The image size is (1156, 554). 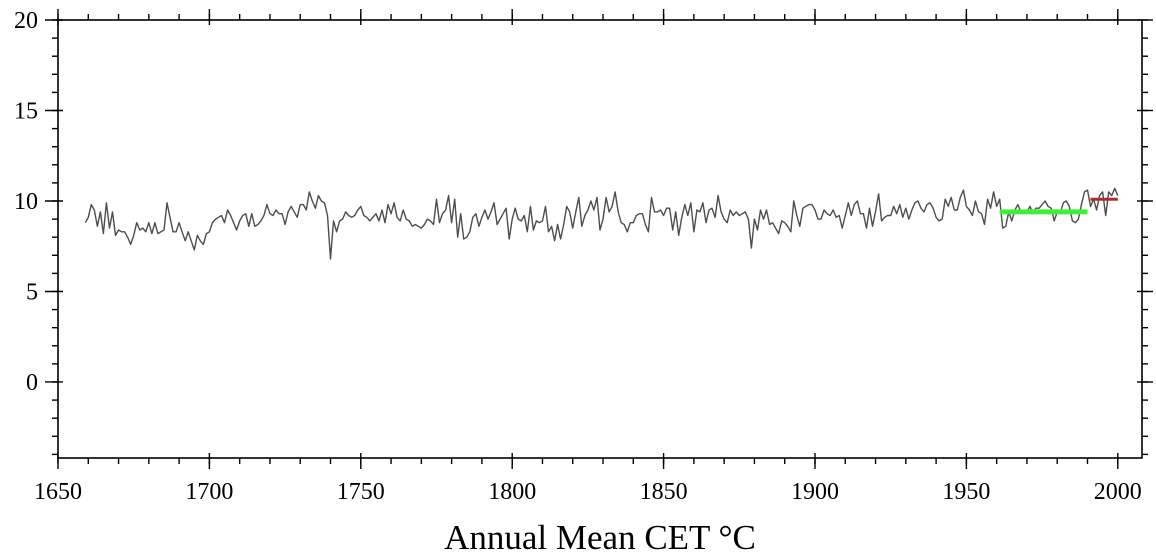 I want to click on x-tick-label: 1800, so click(x=512, y=492).